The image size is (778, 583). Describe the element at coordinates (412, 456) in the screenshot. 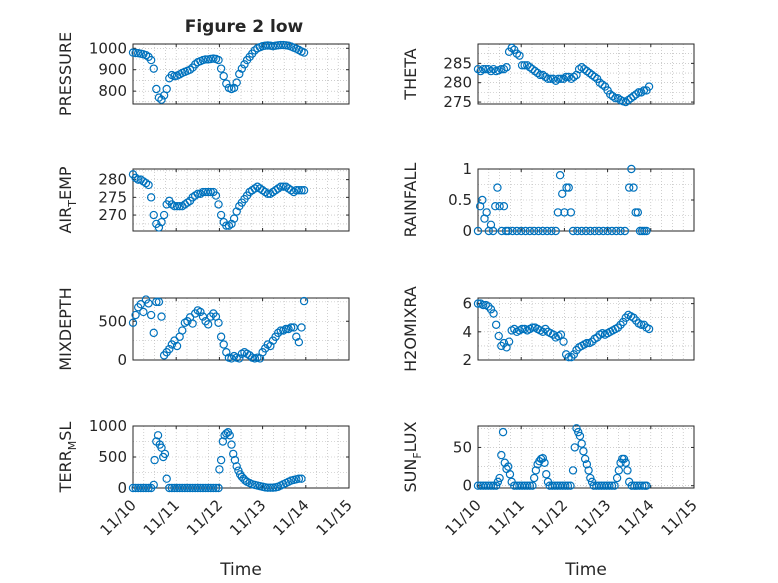

I see `y-axis-label: SUNFLUX` at that location.